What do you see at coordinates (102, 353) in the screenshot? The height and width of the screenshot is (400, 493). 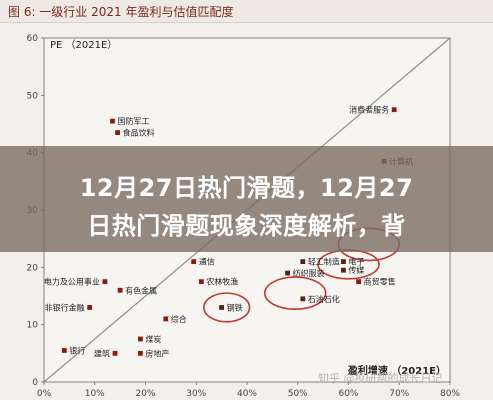 I see `point-label: 建筑` at bounding box center [102, 353].